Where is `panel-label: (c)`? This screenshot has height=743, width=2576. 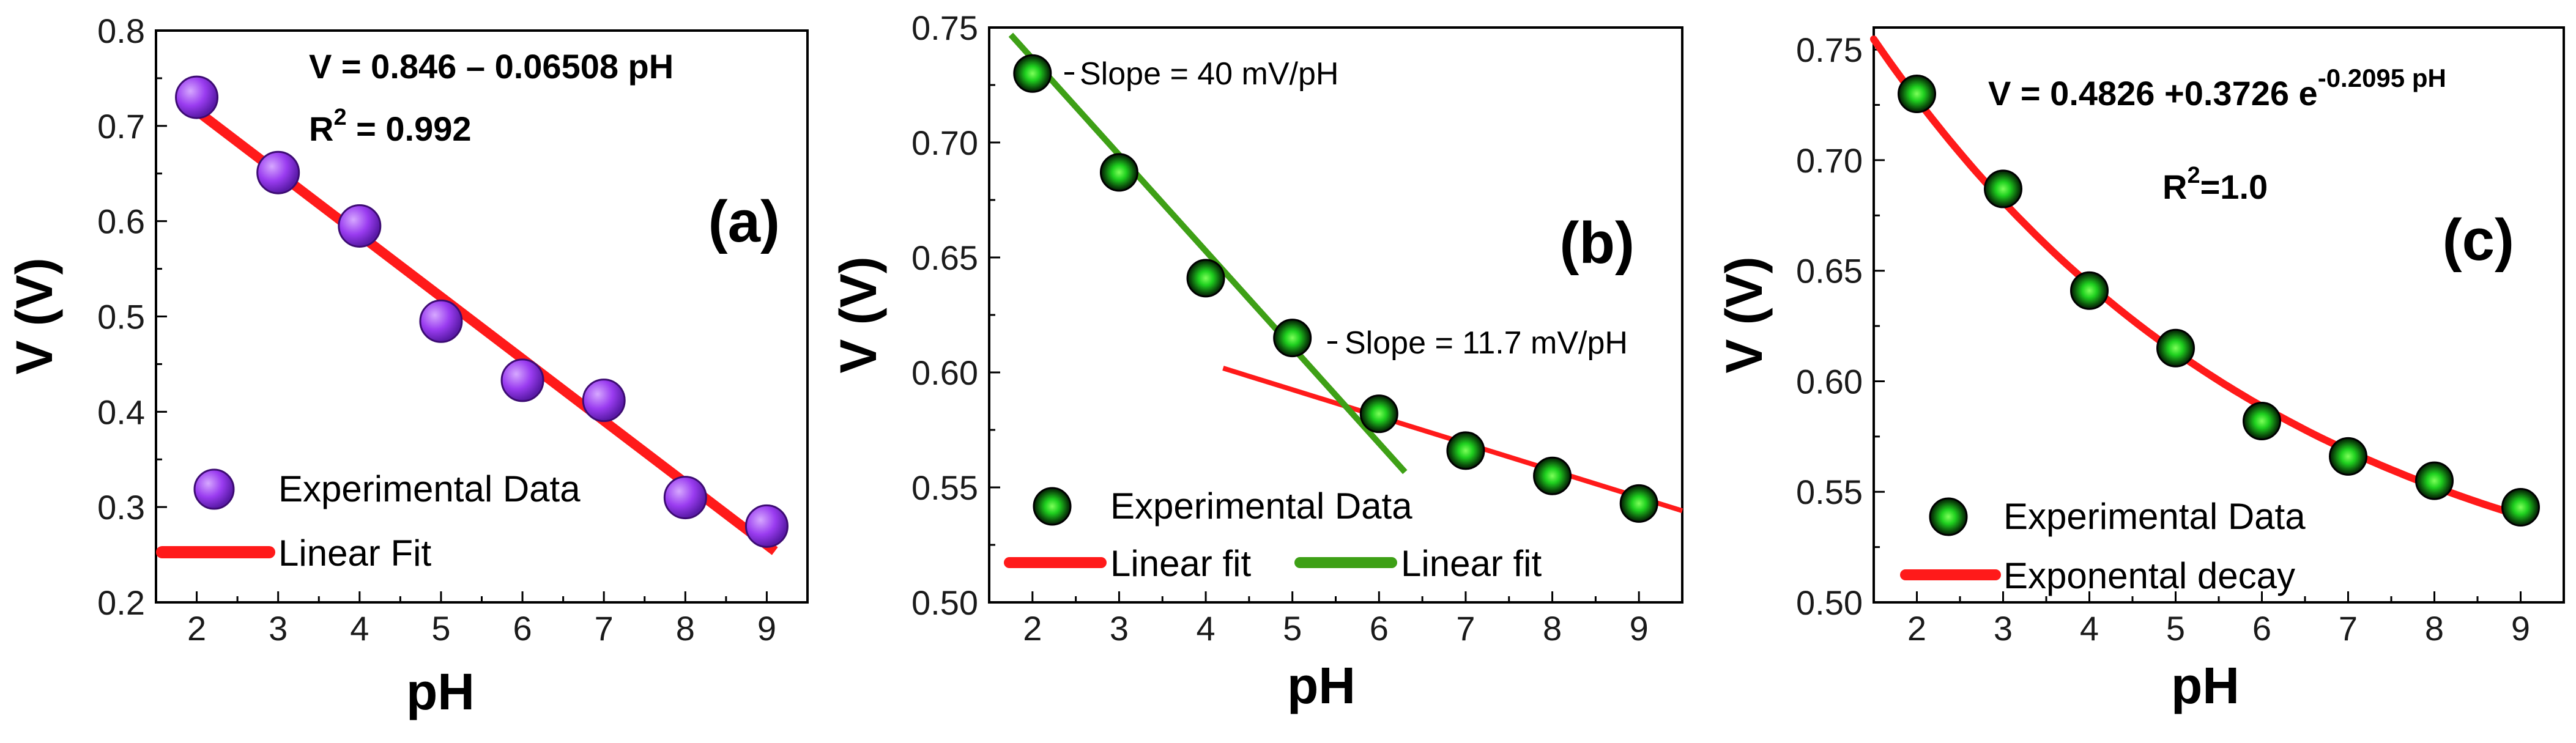
panel-label: (c) is located at coordinates (2478, 240).